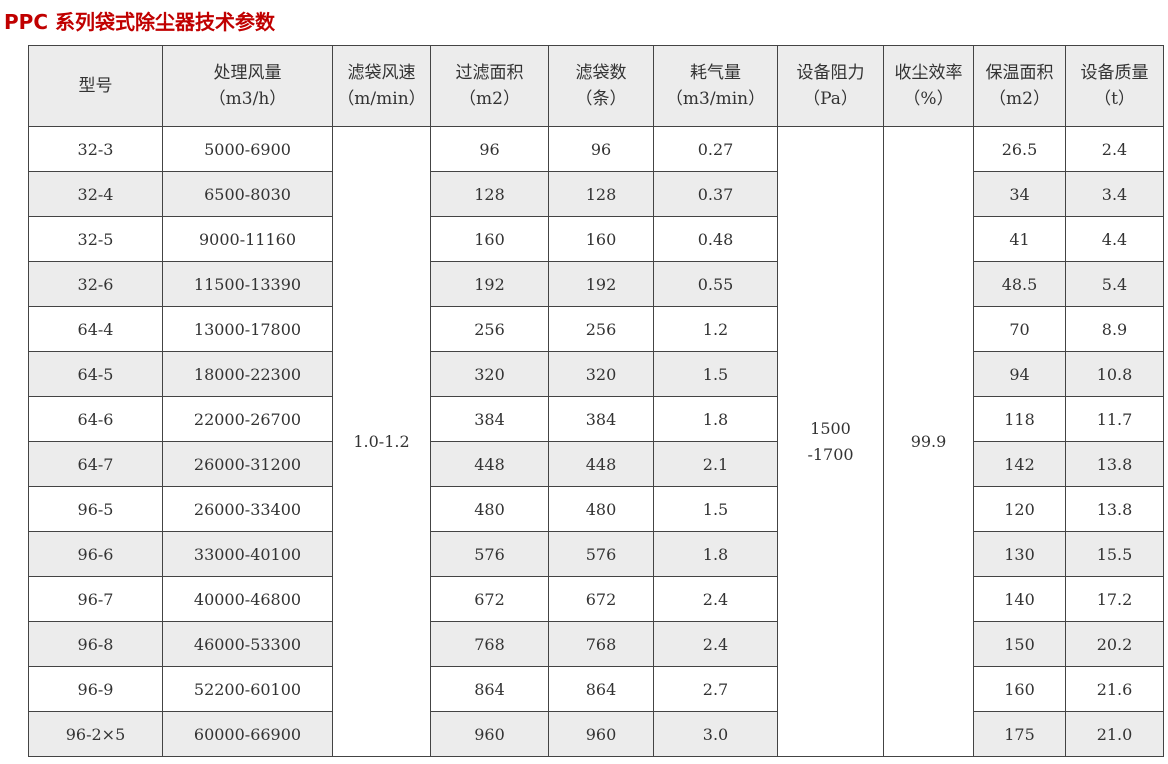  What do you see at coordinates (1114, 329) in the screenshot?
I see `cell-weight: 8.9` at bounding box center [1114, 329].